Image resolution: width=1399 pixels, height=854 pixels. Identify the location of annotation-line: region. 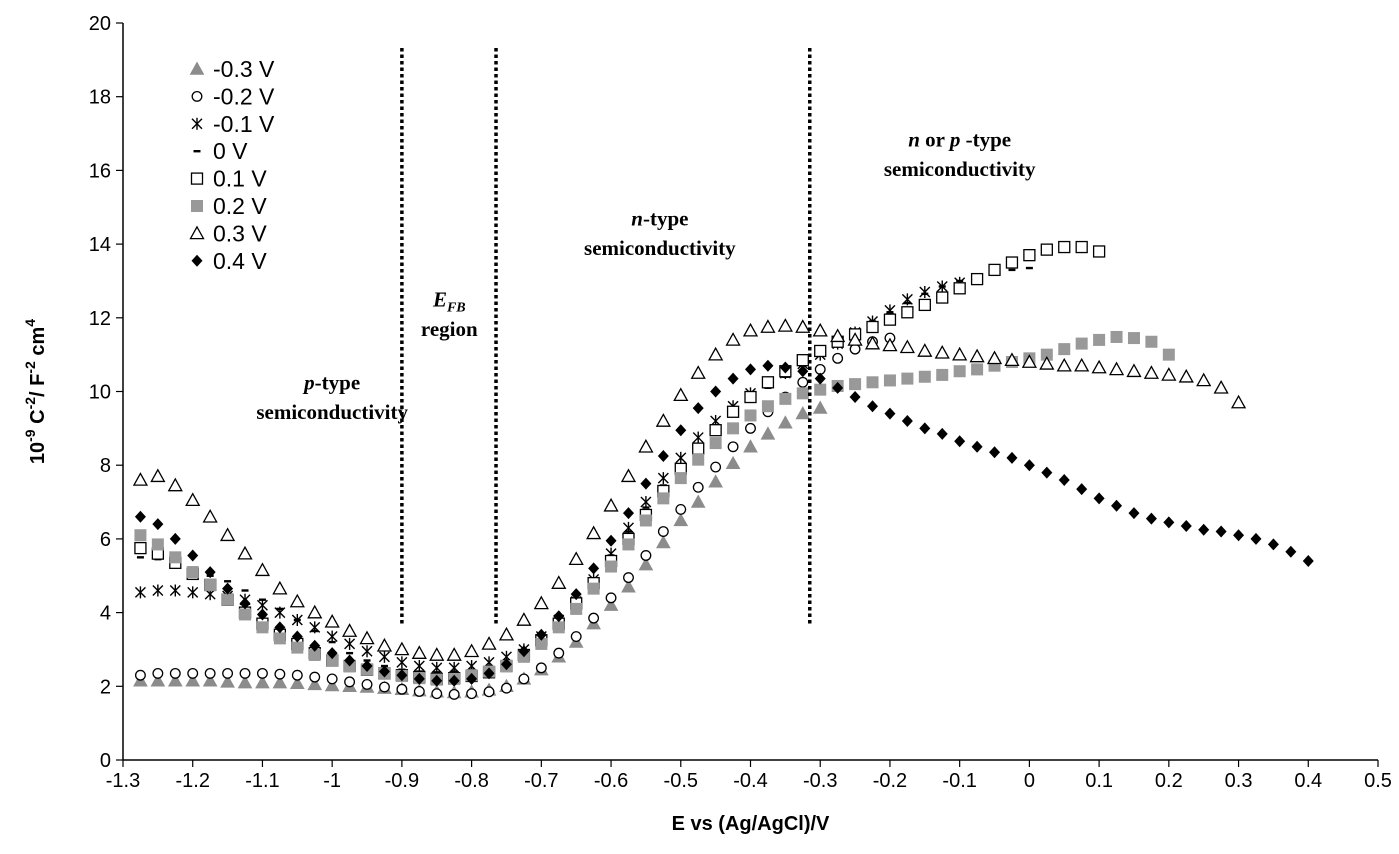
(449, 329).